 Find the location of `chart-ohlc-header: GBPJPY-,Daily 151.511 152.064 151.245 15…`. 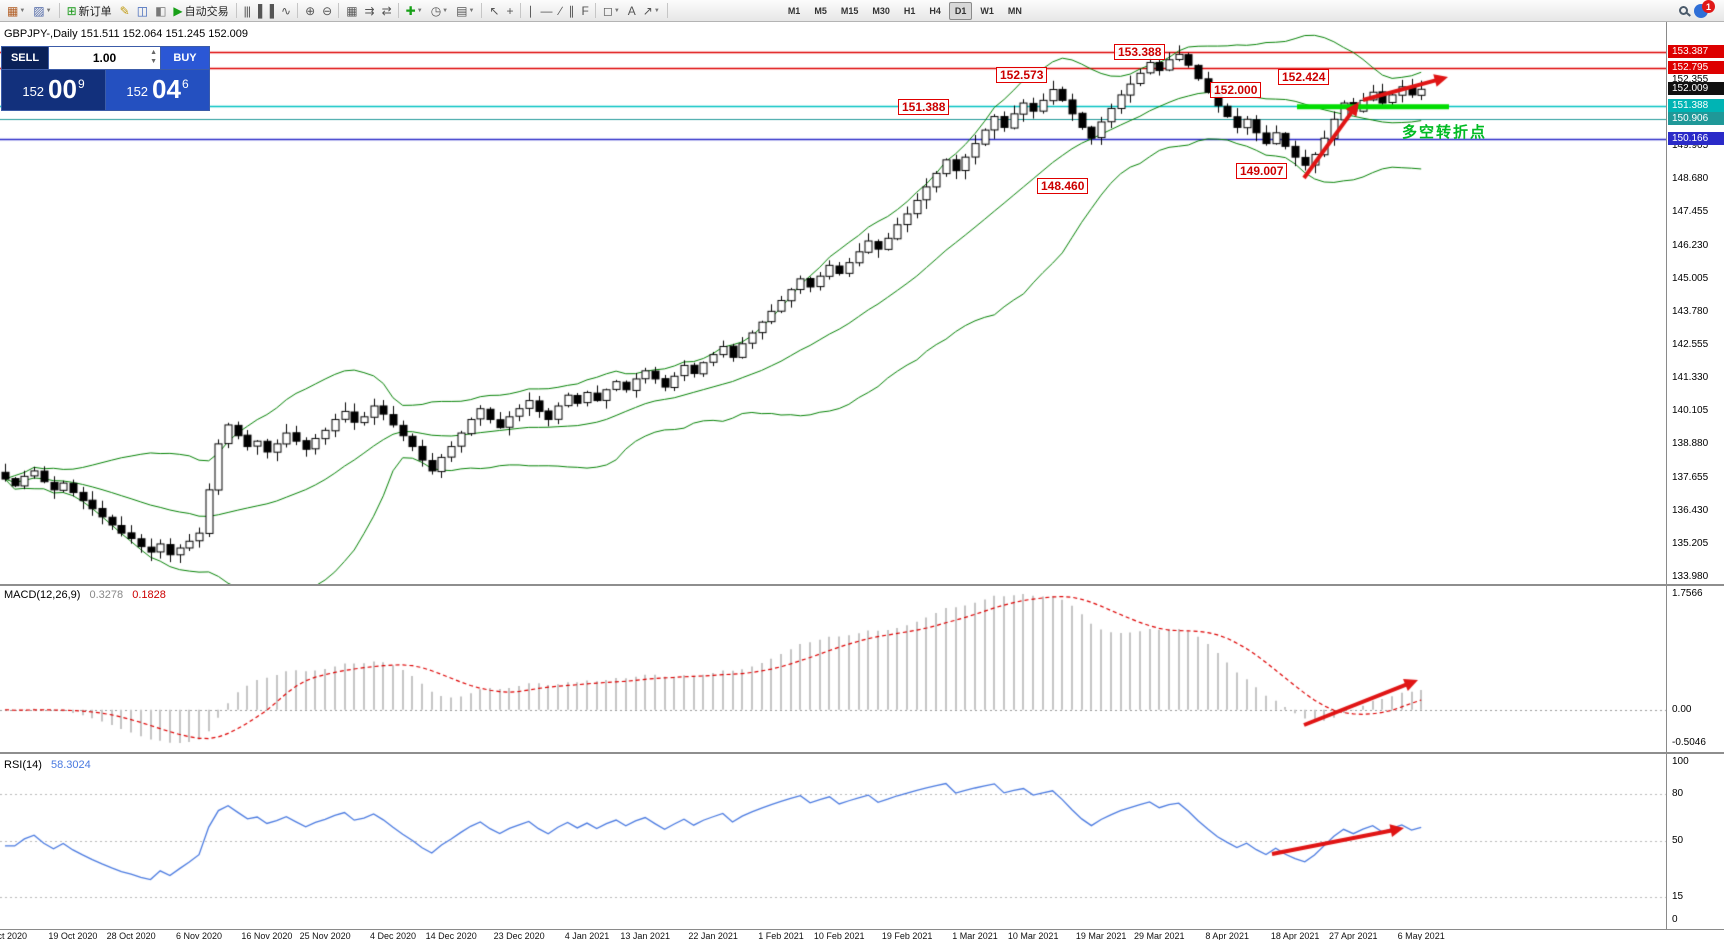

chart-ohlc-header: GBPJPY-,Daily 151.511 152.064 151.245 15… is located at coordinates (126, 34).